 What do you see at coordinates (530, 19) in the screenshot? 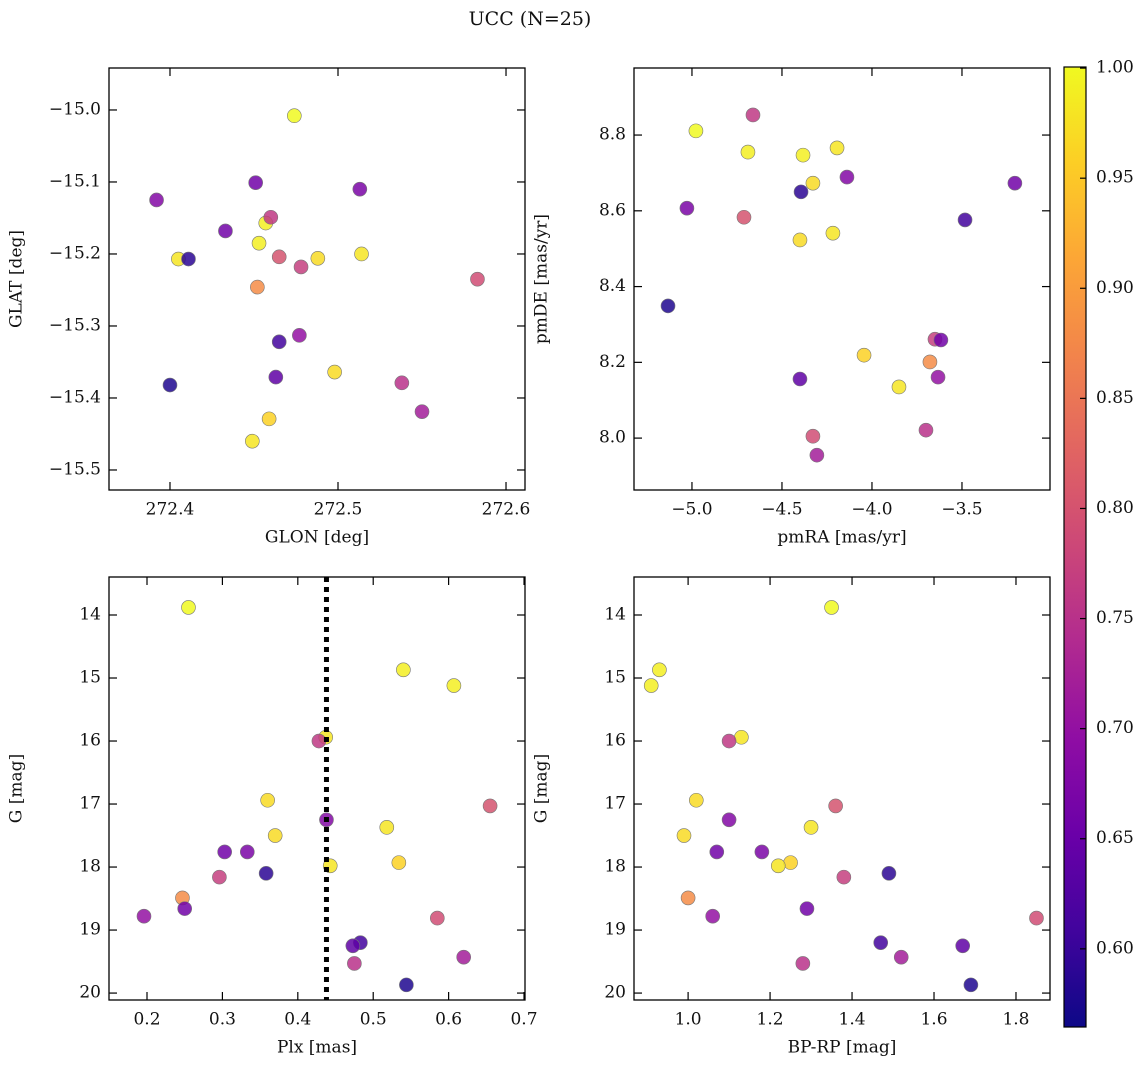
I see `figure-title: UCC (N=25)` at bounding box center [530, 19].